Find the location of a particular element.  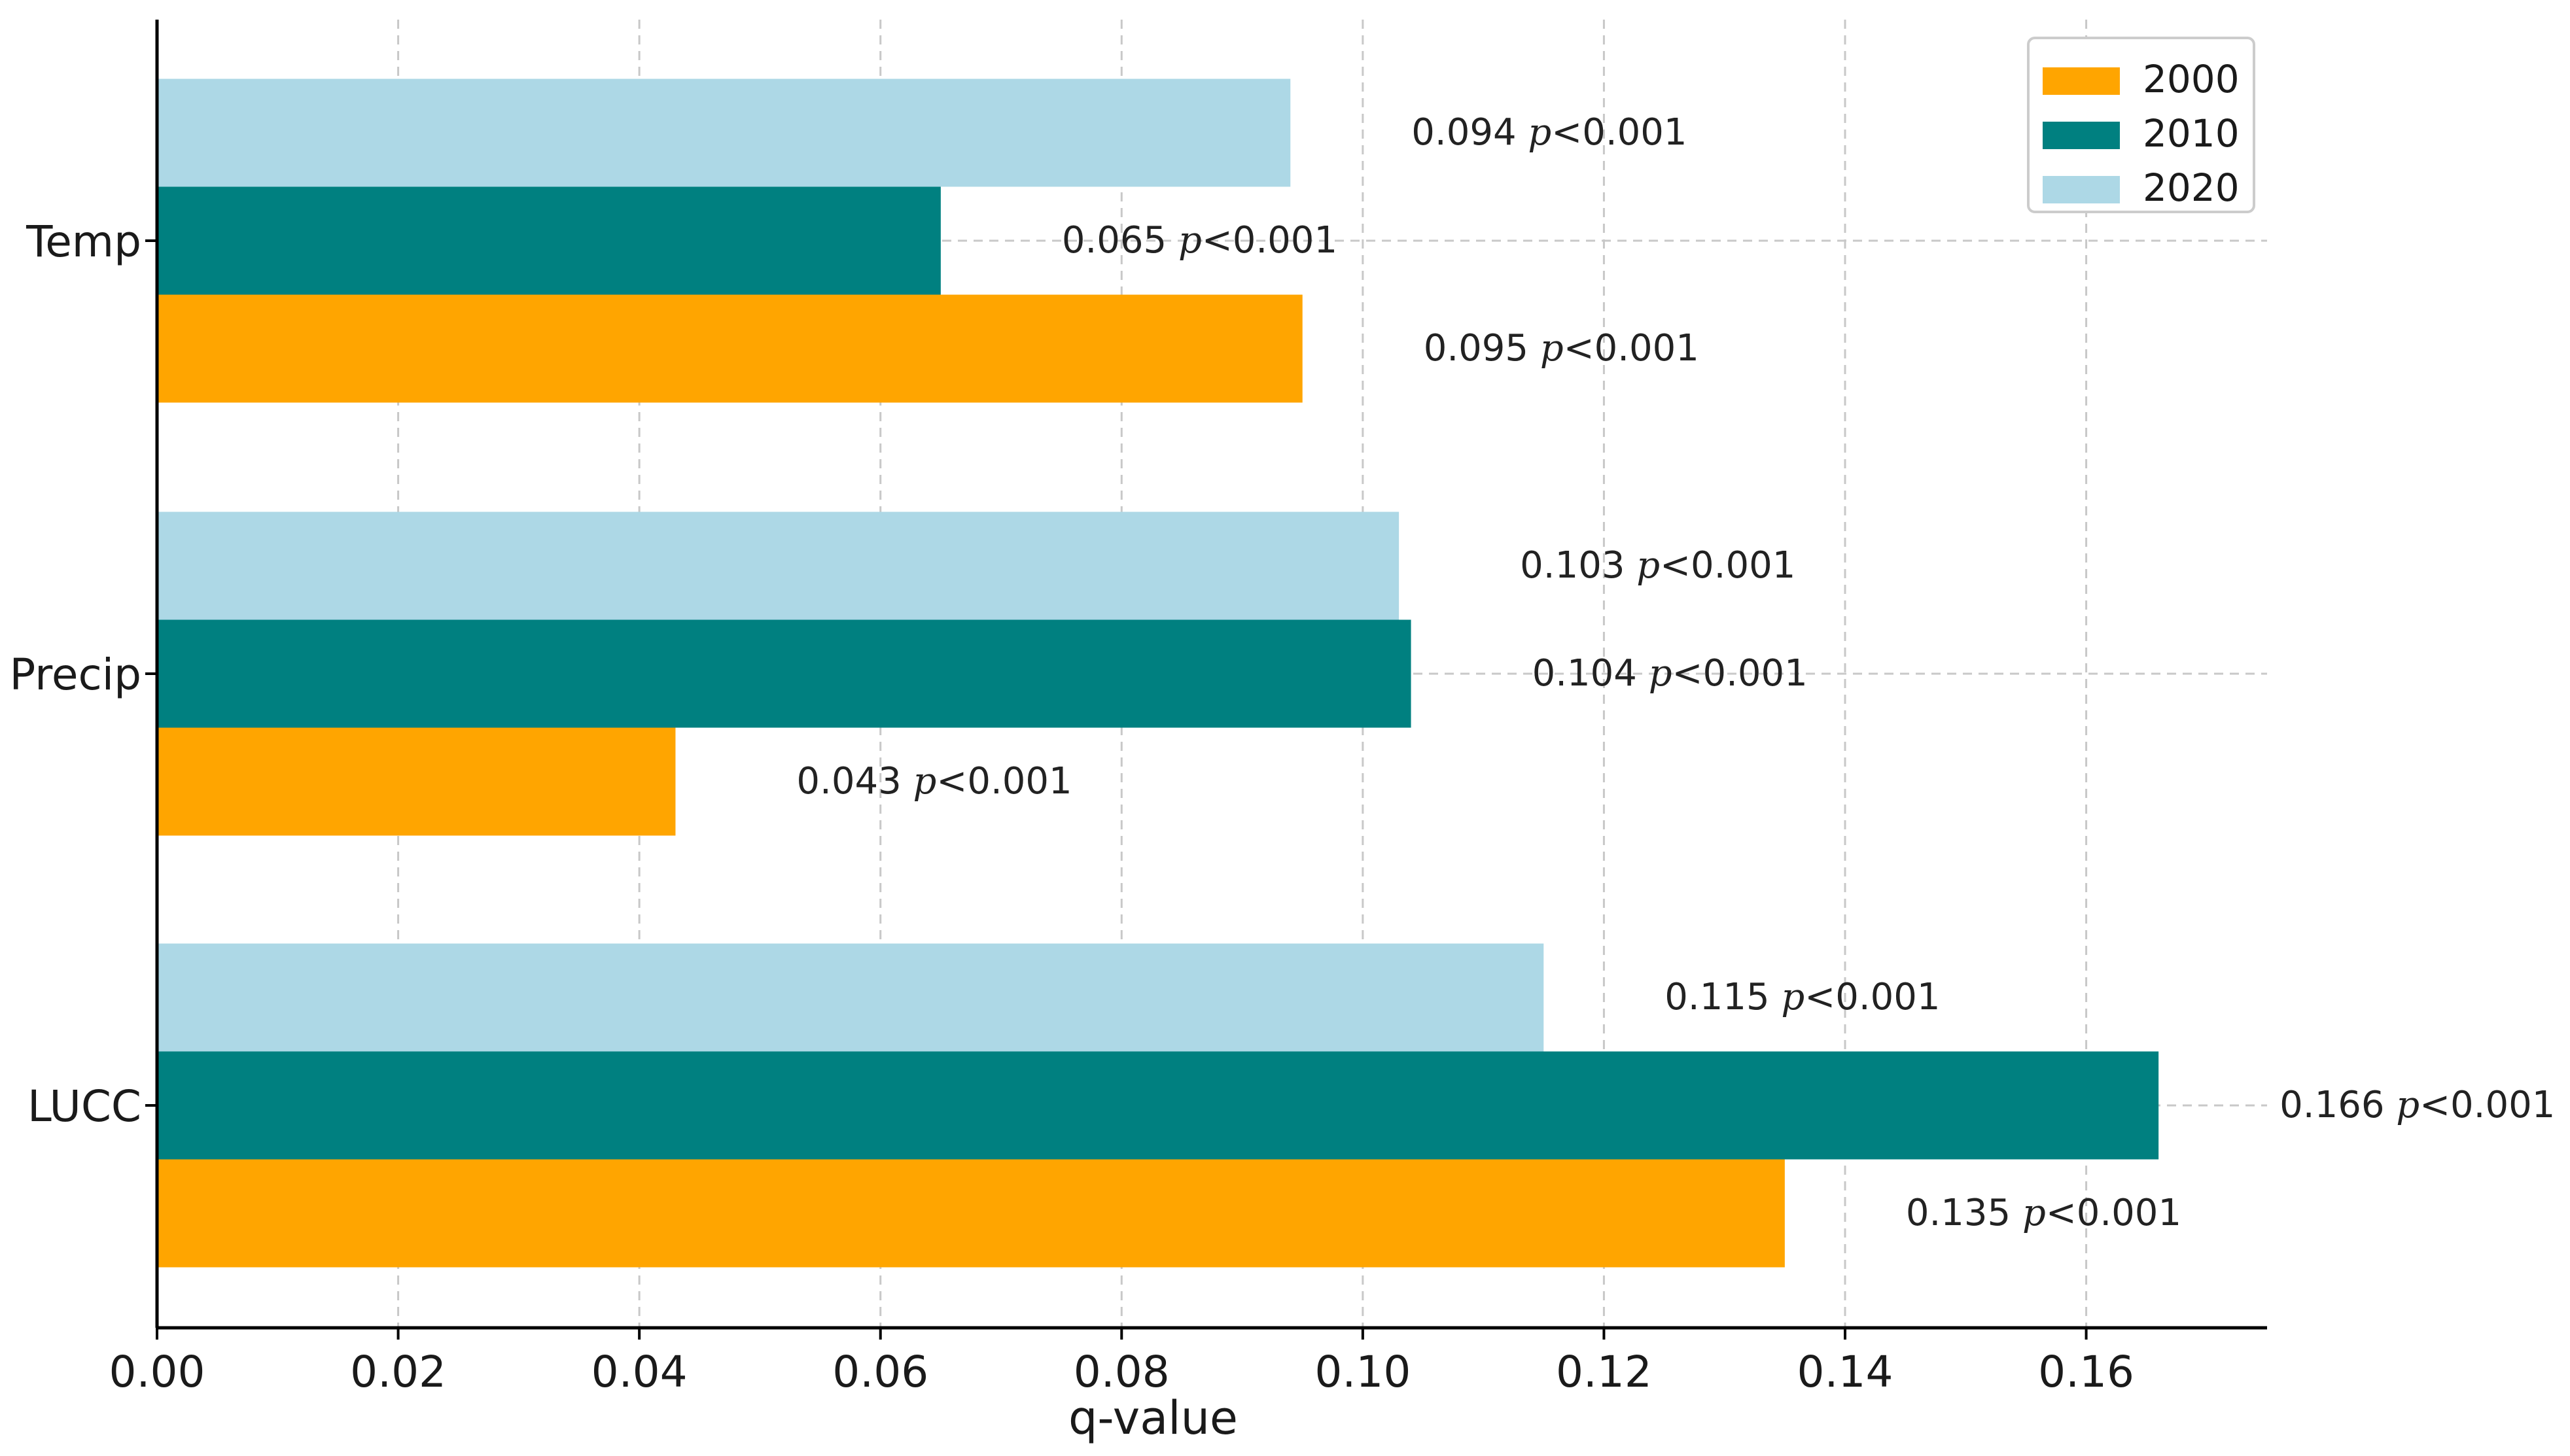

x-tick-label: 0.08 is located at coordinates (1122, 1372).